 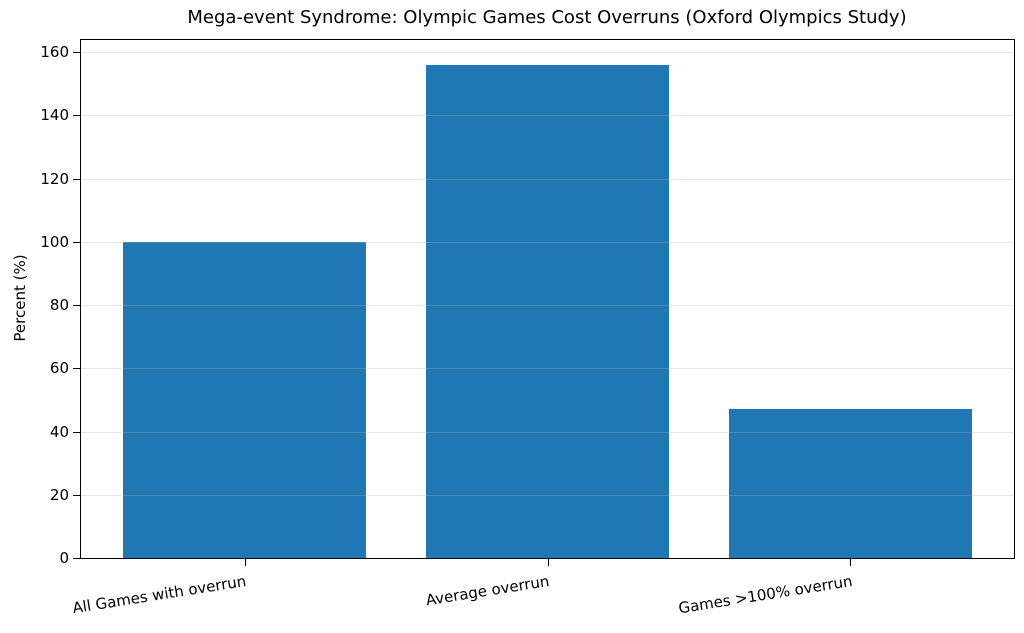 I want to click on y-tick-label-60: 60, so click(x=59, y=368).